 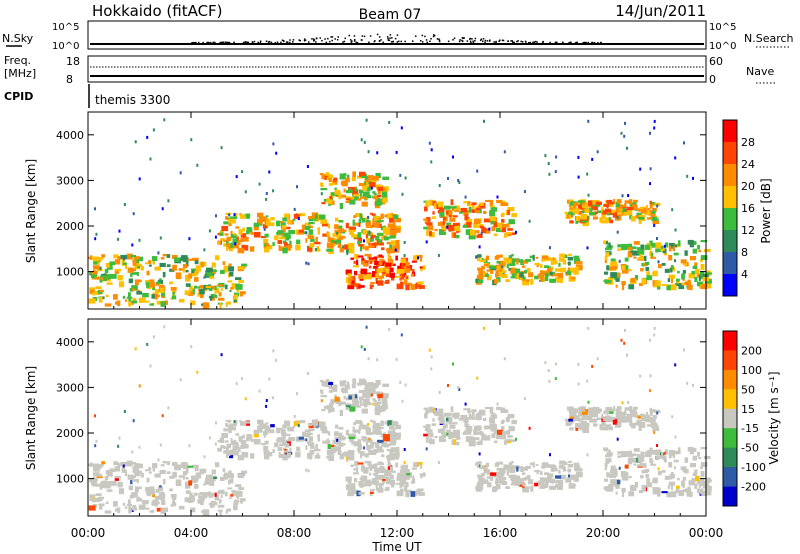 I want to click on velocity-ytick-label: 1000, so click(x=70, y=479).